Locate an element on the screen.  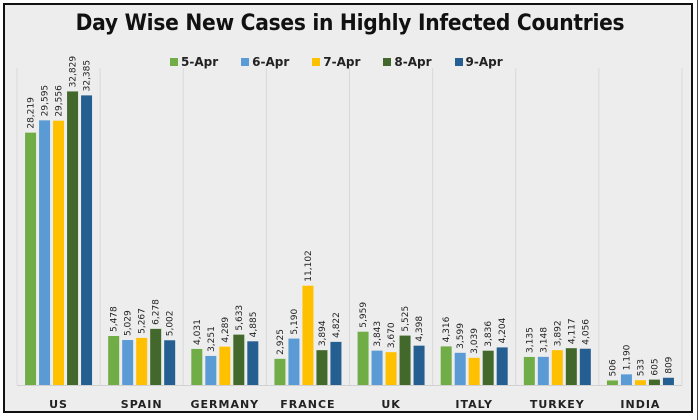
x-tick-label: SPAIN is located at coordinates (142, 404).